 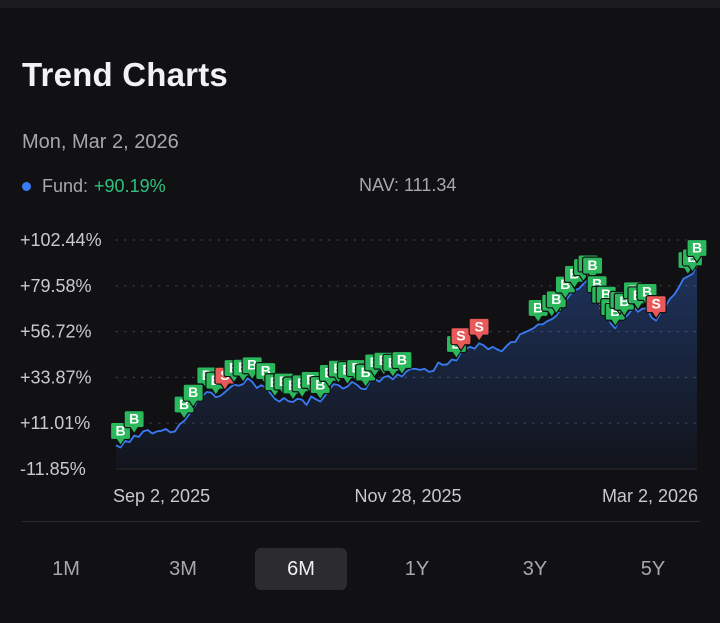 I want to click on nav-value: NAV: 111.34, so click(x=408, y=185).